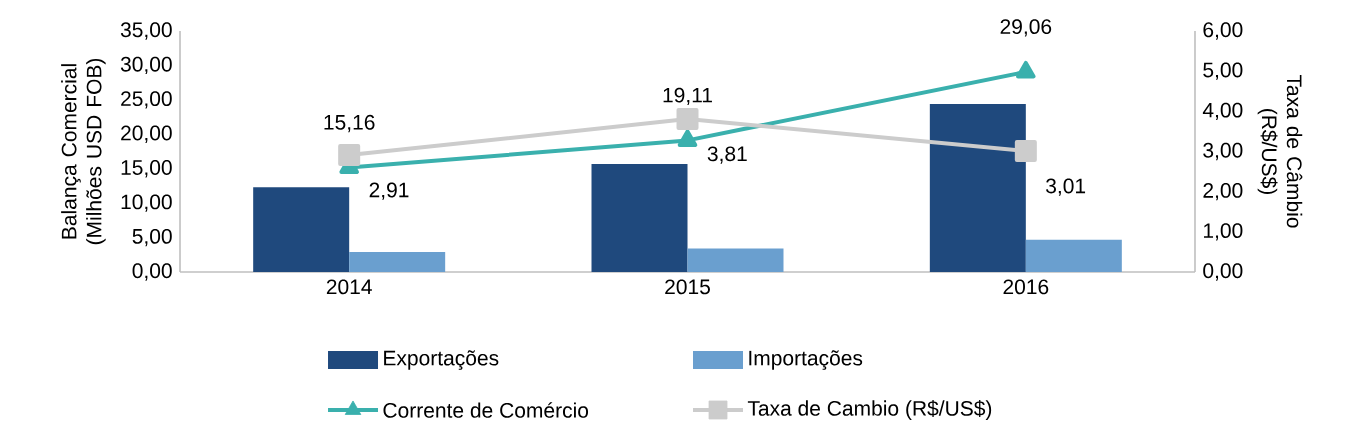 This screenshot has height=423, width=1356. Describe the element at coordinates (152, 237) in the screenshot. I see `y-tick-label: 5,00` at that location.